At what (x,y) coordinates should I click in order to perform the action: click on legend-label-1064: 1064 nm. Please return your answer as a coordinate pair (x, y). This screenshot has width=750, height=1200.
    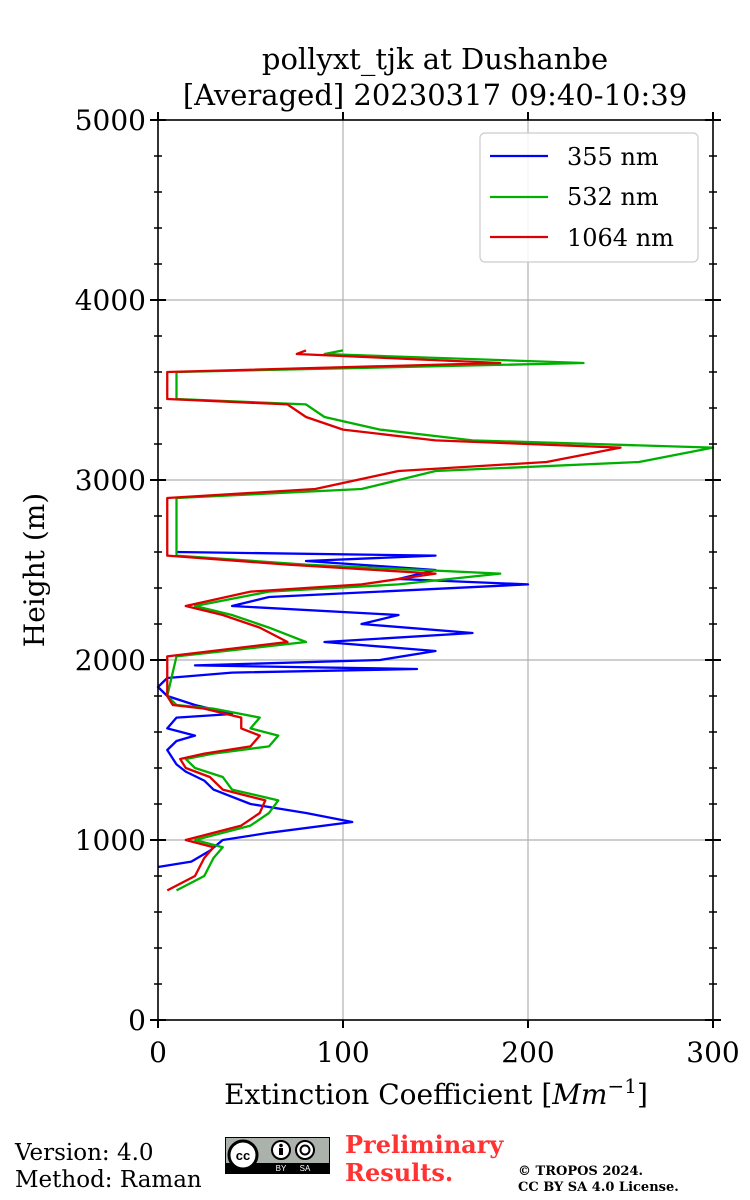
    Looking at the image, I should click on (620, 238).